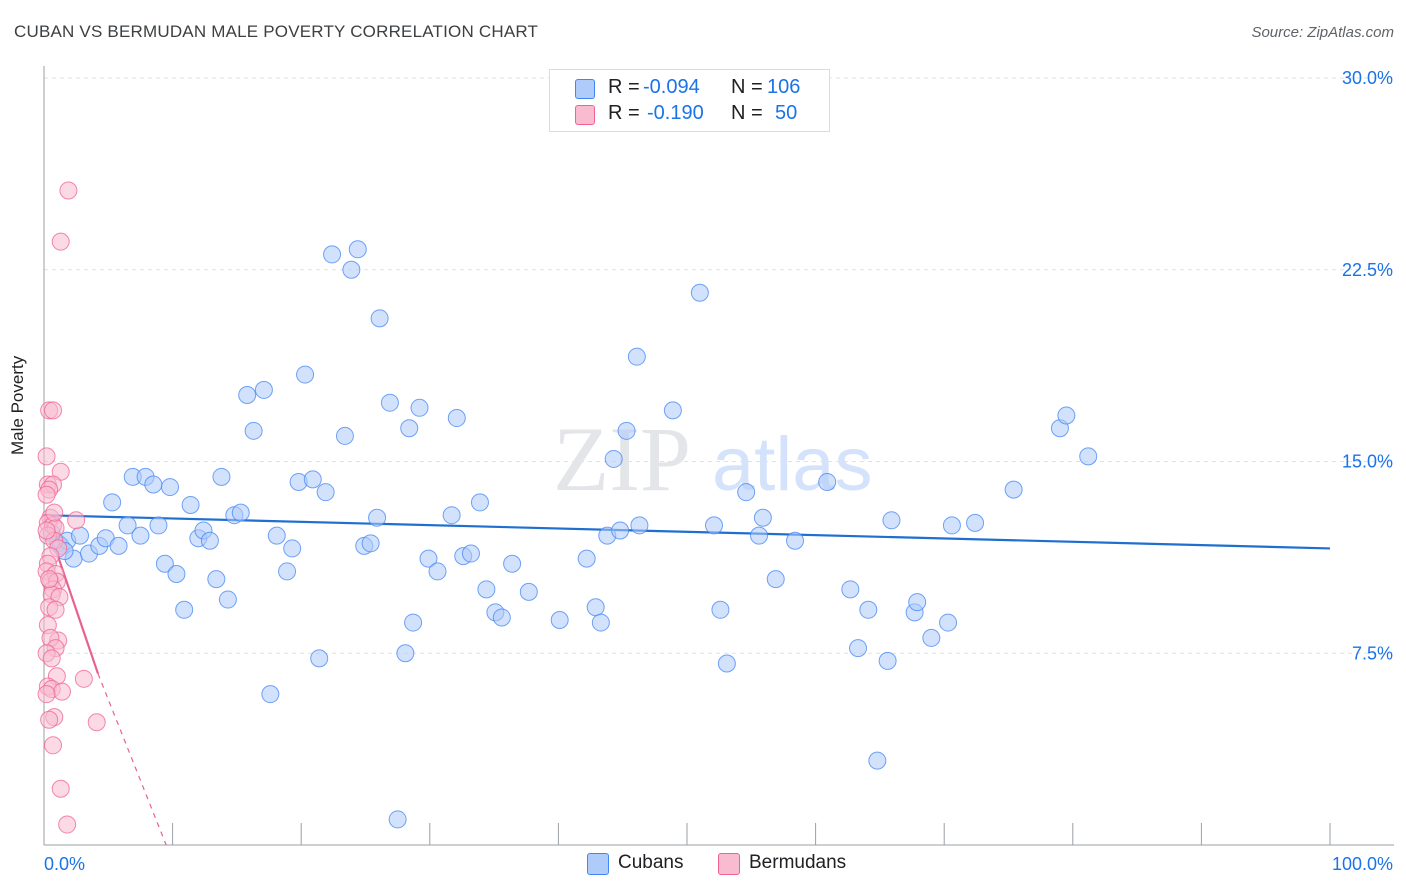  What do you see at coordinates (1362, 864) in the screenshot?
I see `x-tick-label: 100.0%` at bounding box center [1362, 864].